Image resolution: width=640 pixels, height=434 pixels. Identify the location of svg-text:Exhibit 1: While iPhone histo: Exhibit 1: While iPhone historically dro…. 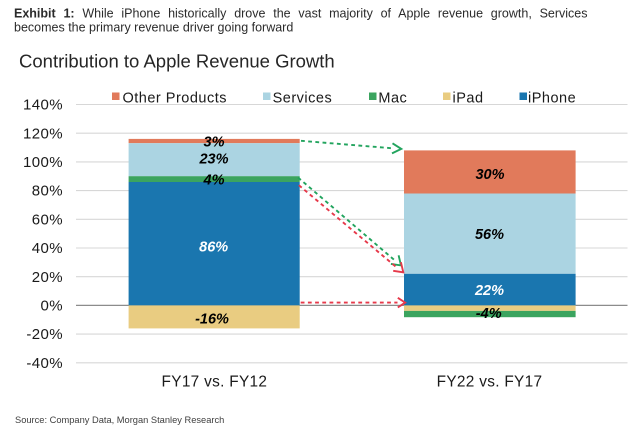
(301, 14).